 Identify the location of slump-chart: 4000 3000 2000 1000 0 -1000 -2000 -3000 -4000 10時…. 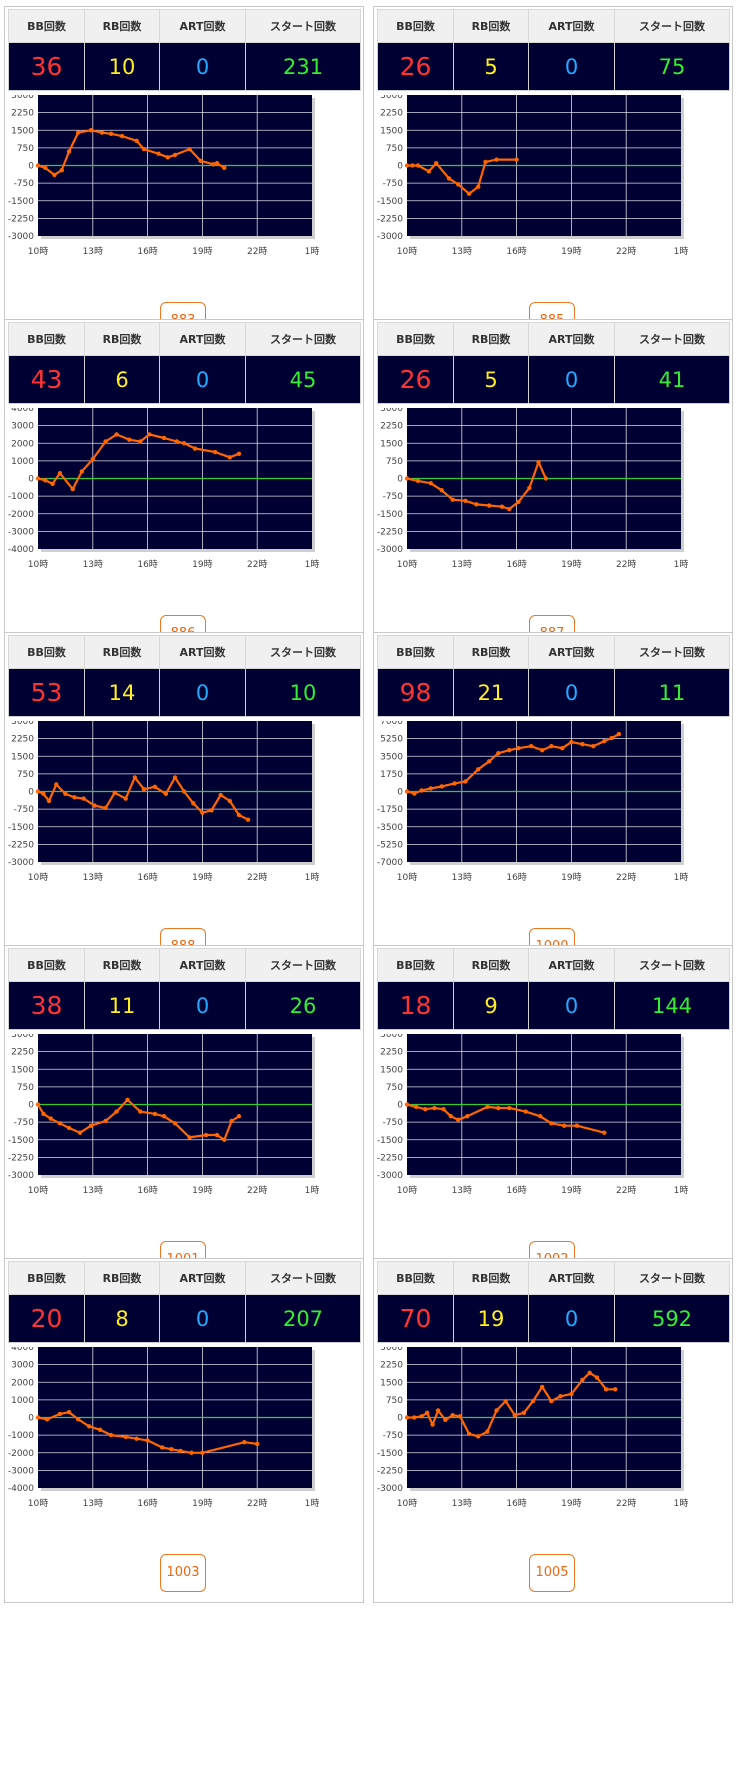
(163, 1428).